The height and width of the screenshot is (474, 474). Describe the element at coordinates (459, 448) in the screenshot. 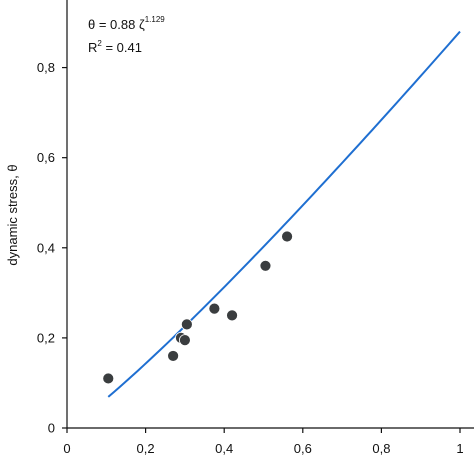

I see `x-tick-label: 1` at that location.